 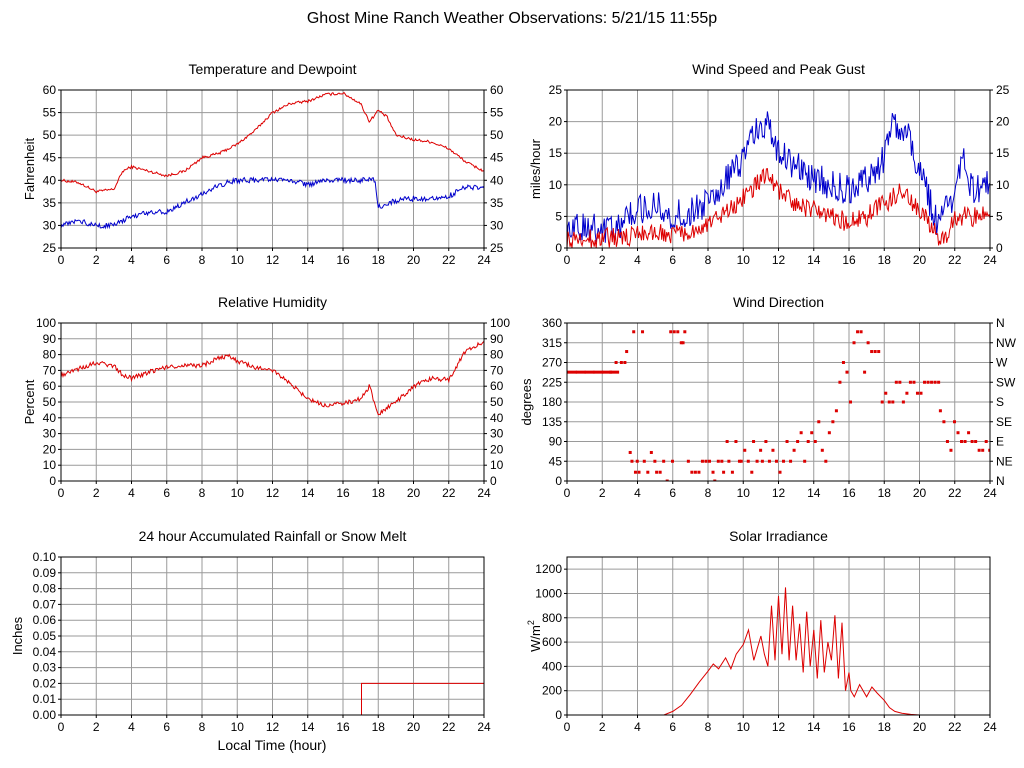 I want to click on rain-ytick-label: 0.08, so click(x=45, y=589).